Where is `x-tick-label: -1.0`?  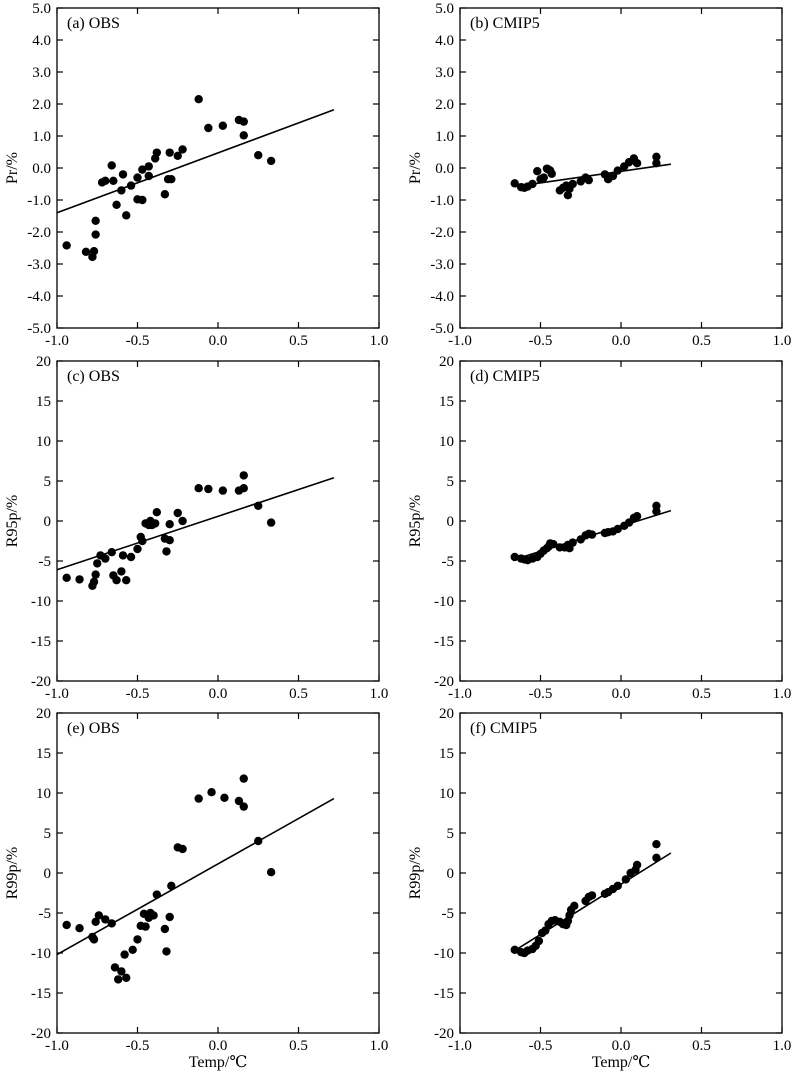
x-tick-label: -1.0 is located at coordinates (57, 341).